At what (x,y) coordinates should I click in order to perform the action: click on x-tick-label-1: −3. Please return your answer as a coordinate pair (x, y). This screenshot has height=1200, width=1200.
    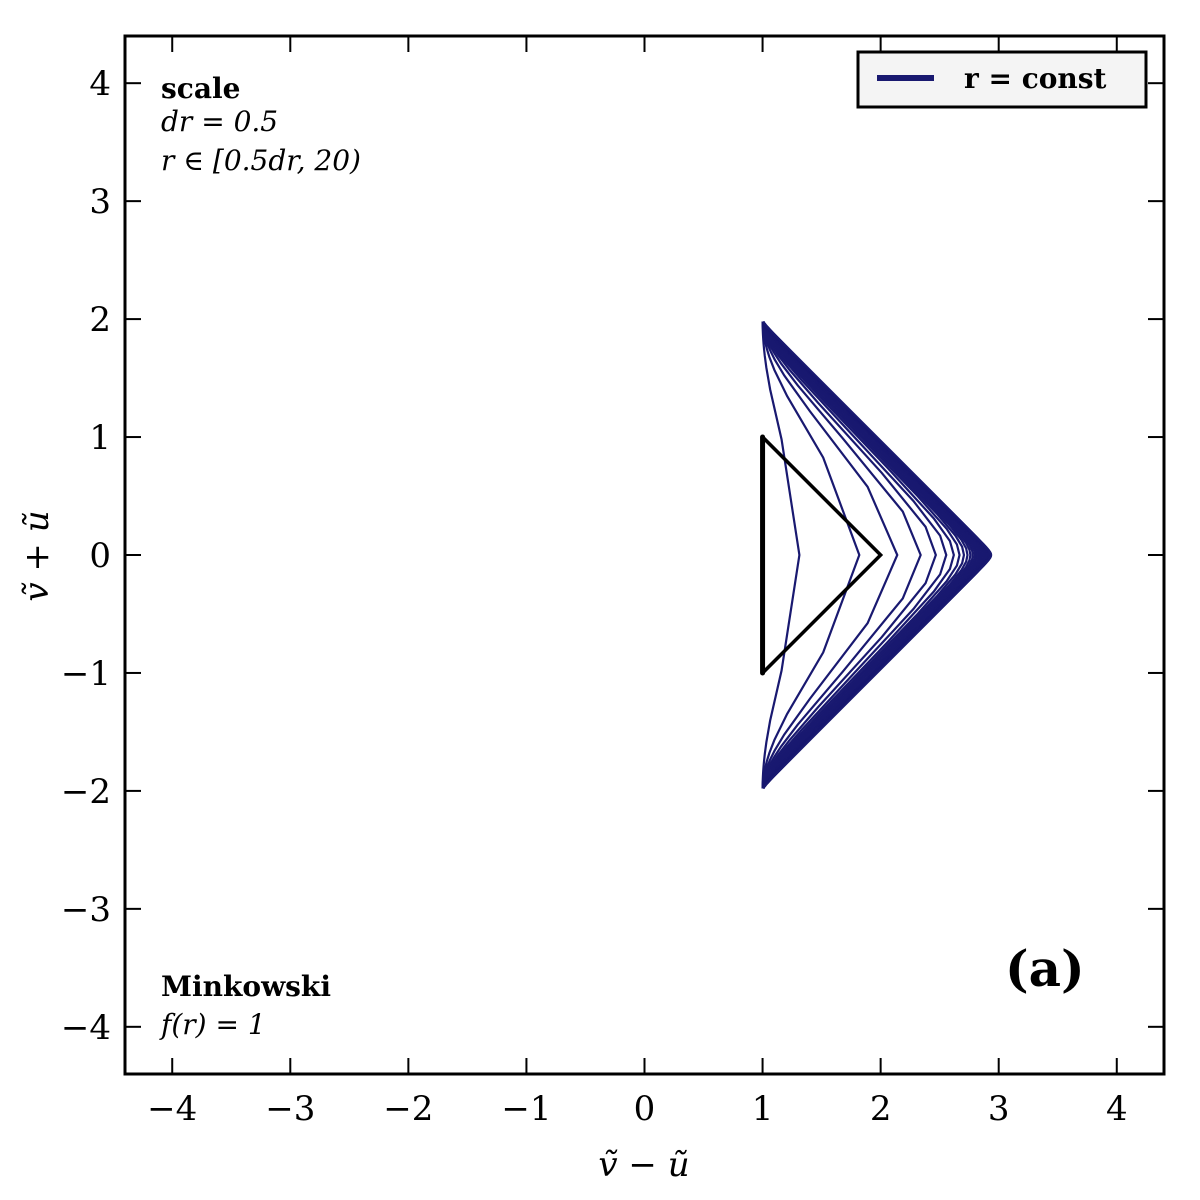
    Looking at the image, I should click on (290, 1109).